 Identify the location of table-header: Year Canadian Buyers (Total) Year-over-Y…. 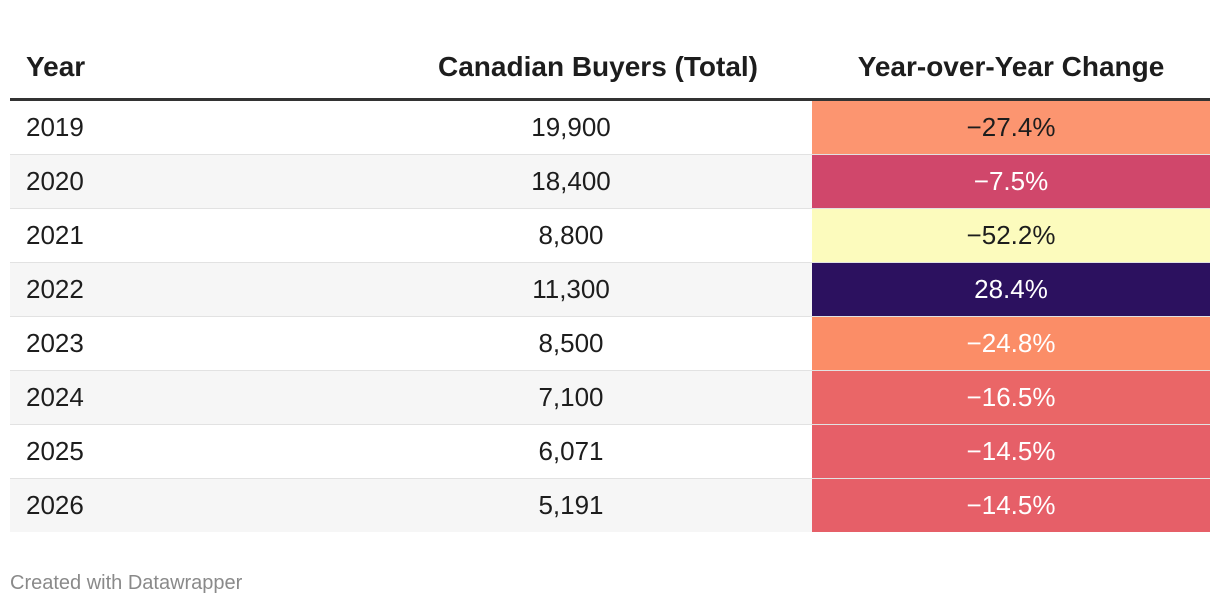
(610, 68).